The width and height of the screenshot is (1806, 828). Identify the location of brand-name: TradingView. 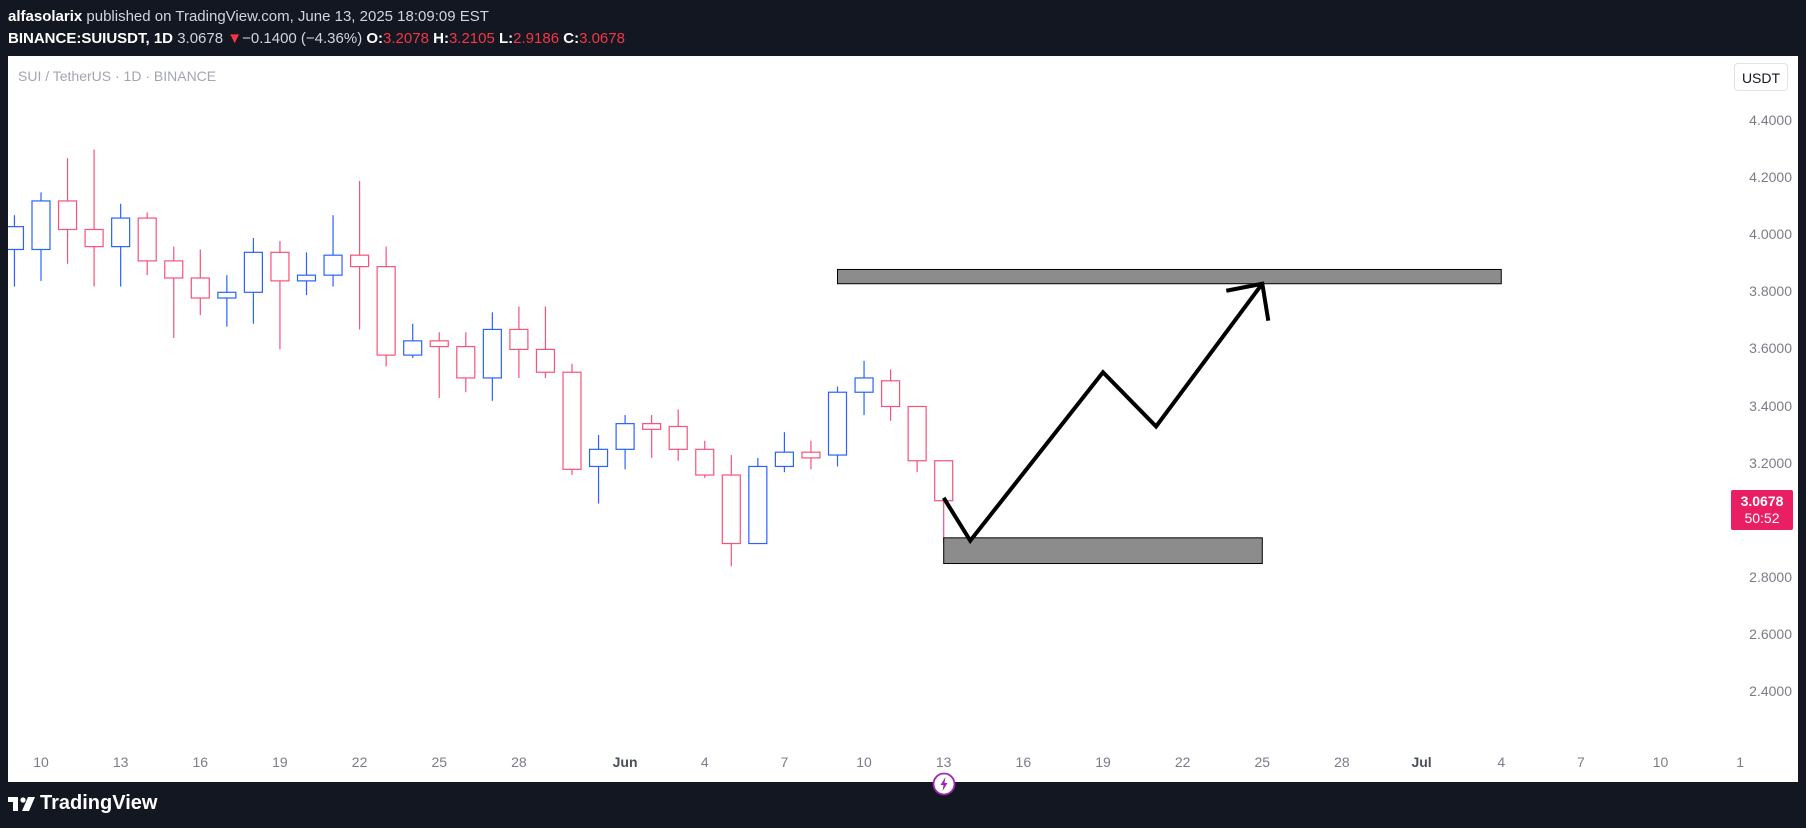
(99, 803).